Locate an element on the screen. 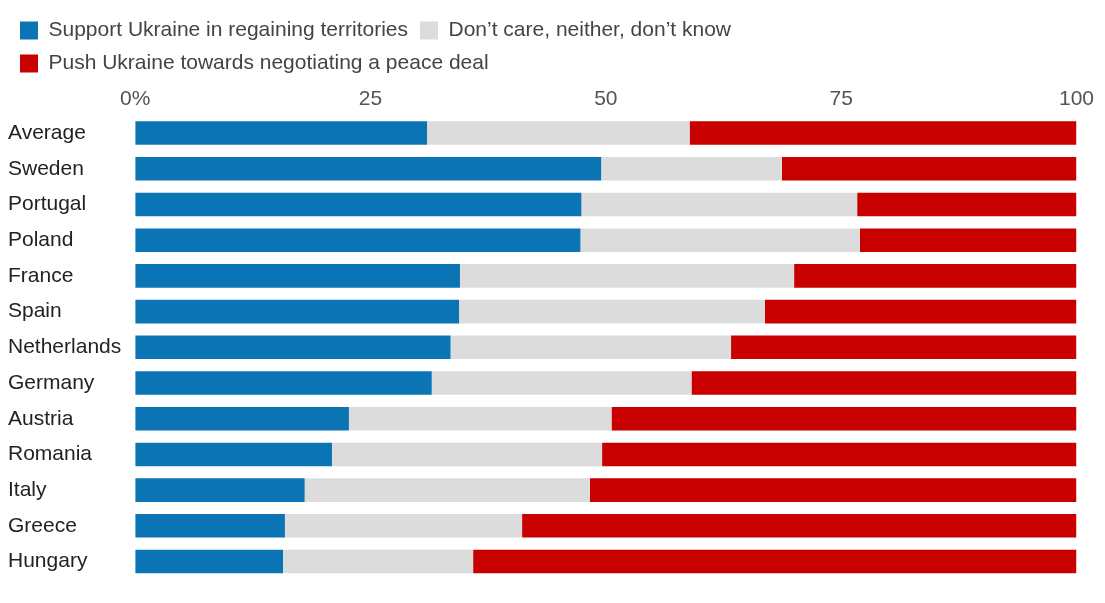 The height and width of the screenshot is (603, 1105). y-tick-label: France is located at coordinates (41, 274).